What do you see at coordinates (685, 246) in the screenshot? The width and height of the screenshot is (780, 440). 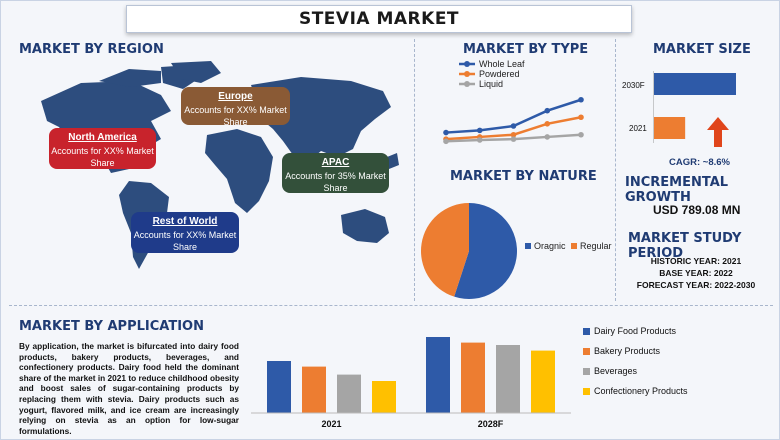 I see `period-heading: MARKET STUDY PERIOD` at bounding box center [685, 246].